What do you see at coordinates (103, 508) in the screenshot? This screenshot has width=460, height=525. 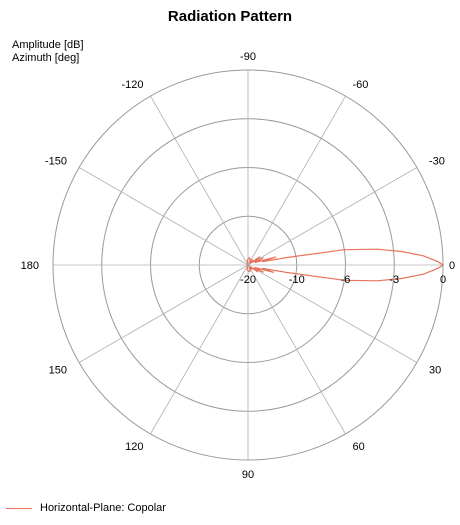 I see `legend-label: Horizontal-Plane: Copolar` at bounding box center [103, 508].